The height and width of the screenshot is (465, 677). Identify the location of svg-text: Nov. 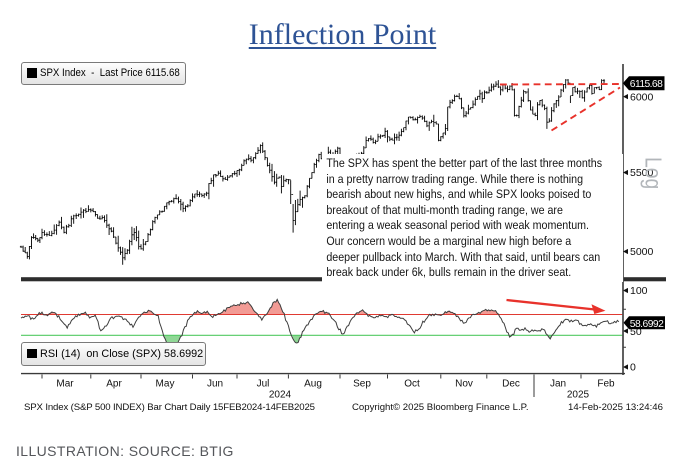
(464, 384).